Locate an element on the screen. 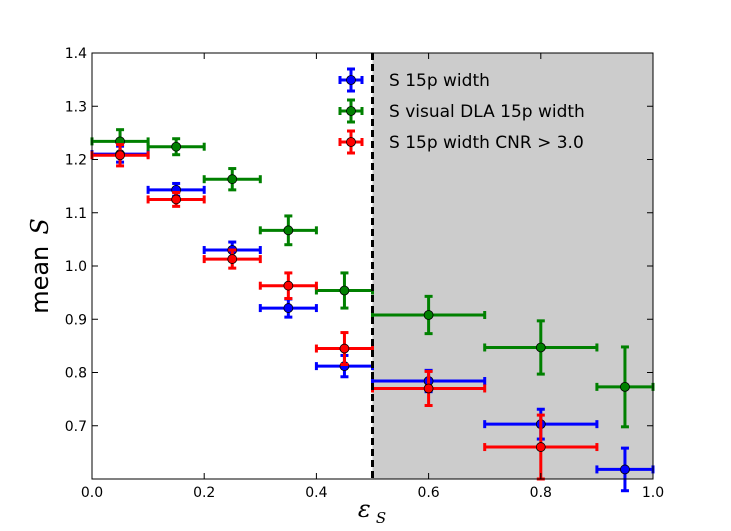 This screenshot has width=731, height=531. y-tick-label: 0.9 is located at coordinates (76, 320).